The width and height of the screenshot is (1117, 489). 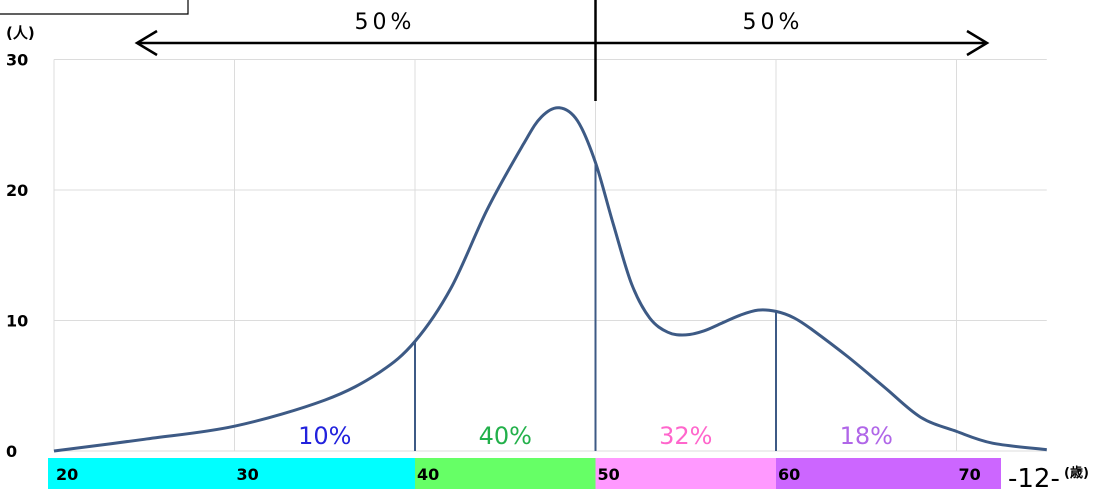 What do you see at coordinates (17, 256) in the screenshot?
I see `y-tick-labels: 0 10 20 30` at bounding box center [17, 256].